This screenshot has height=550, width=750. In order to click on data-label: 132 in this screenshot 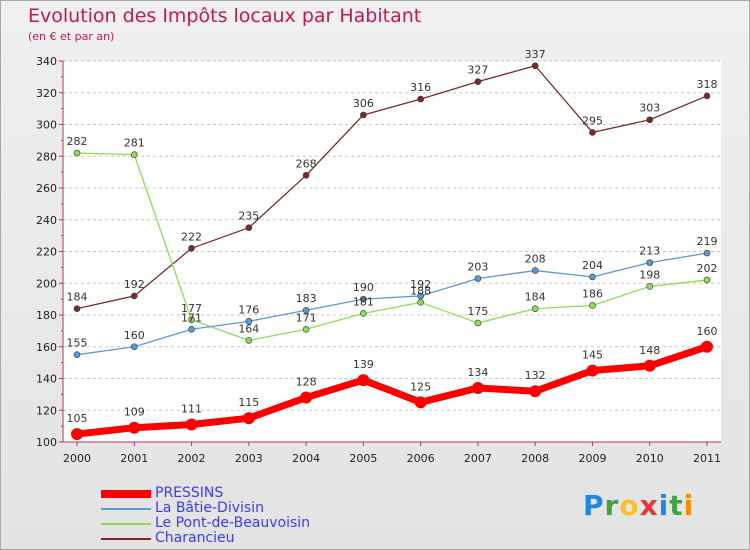, I will do `click(535, 375)`.